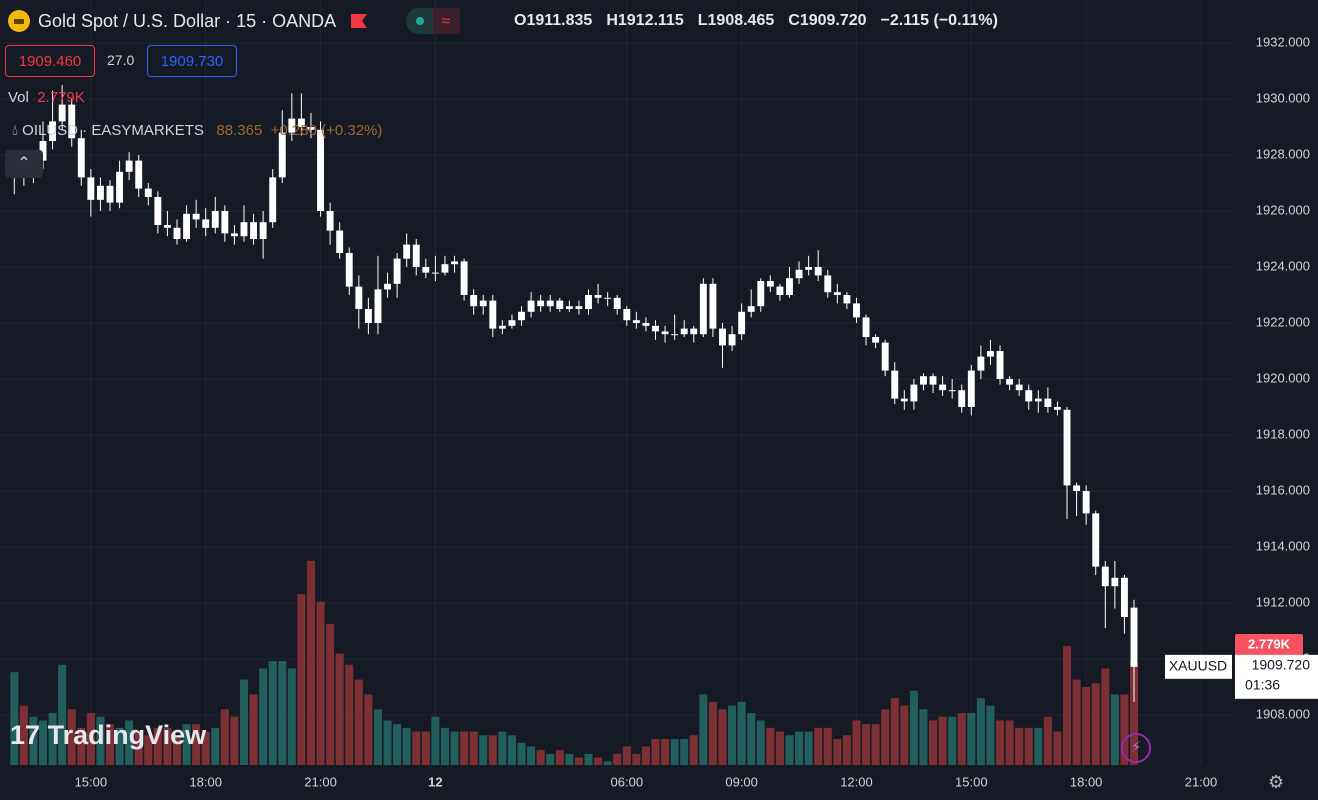  What do you see at coordinates (192, 61) in the screenshot?
I see `buy-button: 1909.730` at bounding box center [192, 61].